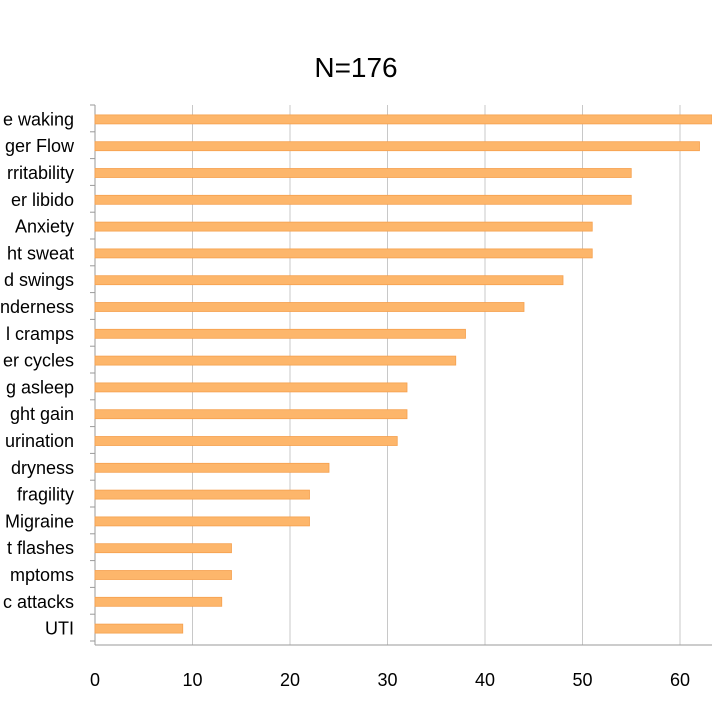 This screenshot has width=712, height=728. Describe the element at coordinates (680, 680) in the screenshot. I see `x-tick-label: 60` at that location.